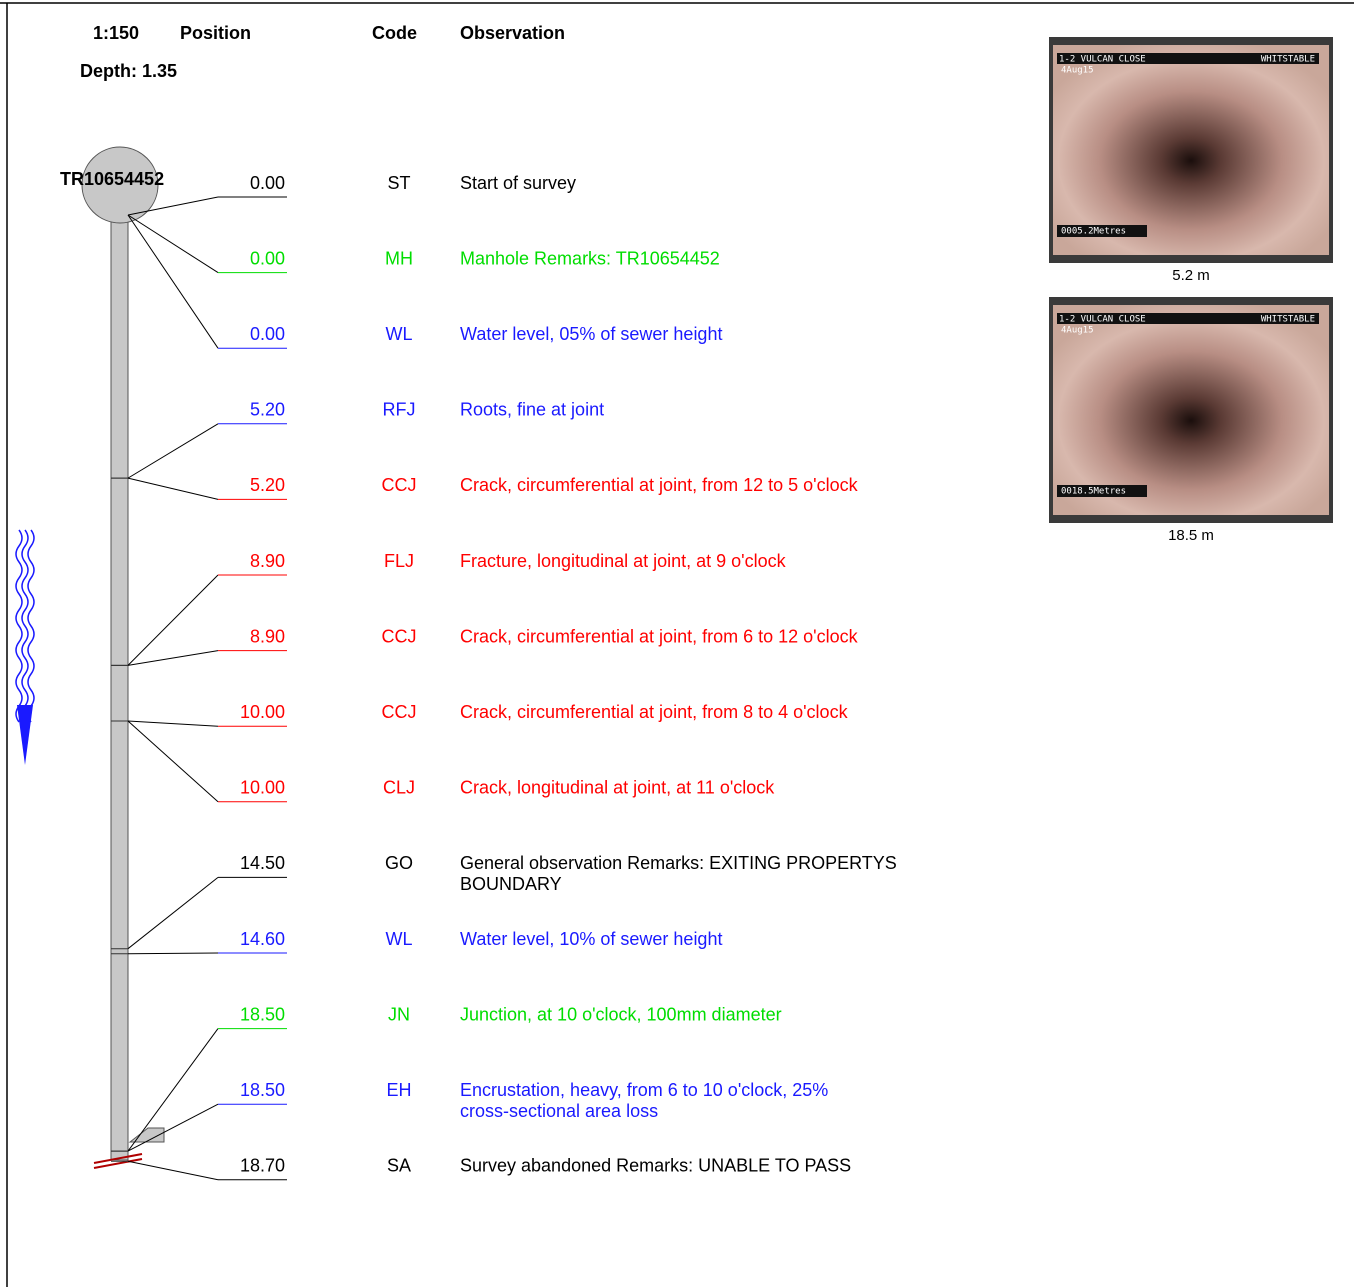 This screenshot has height=1287, width=1354. Describe the element at coordinates (559, 1111) in the screenshot. I see `observation: cross-sectional area loss` at that location.